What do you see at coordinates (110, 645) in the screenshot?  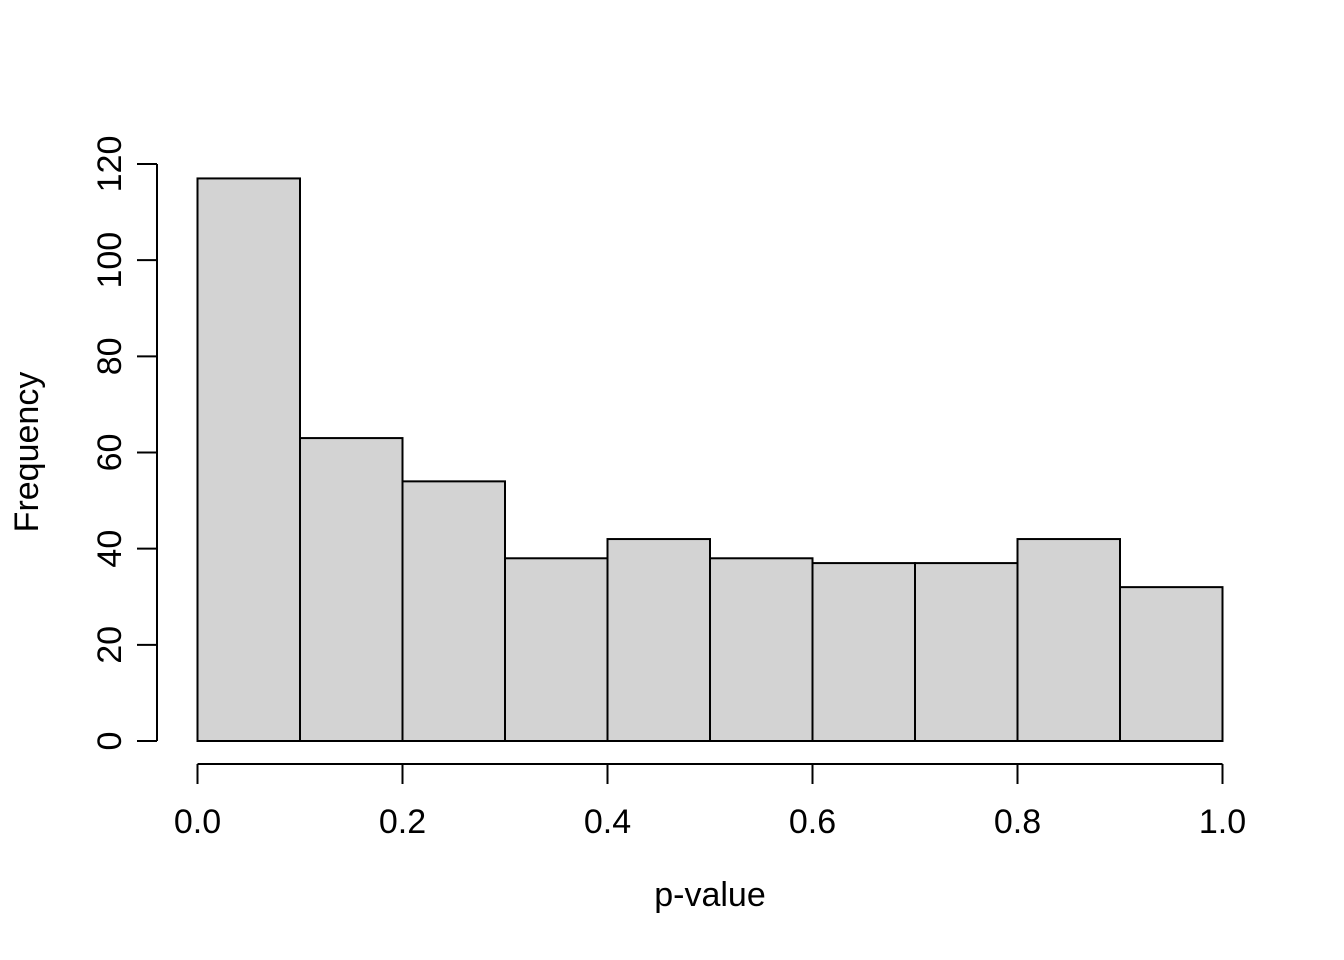 I see `y-tick-label: 20` at bounding box center [110, 645].